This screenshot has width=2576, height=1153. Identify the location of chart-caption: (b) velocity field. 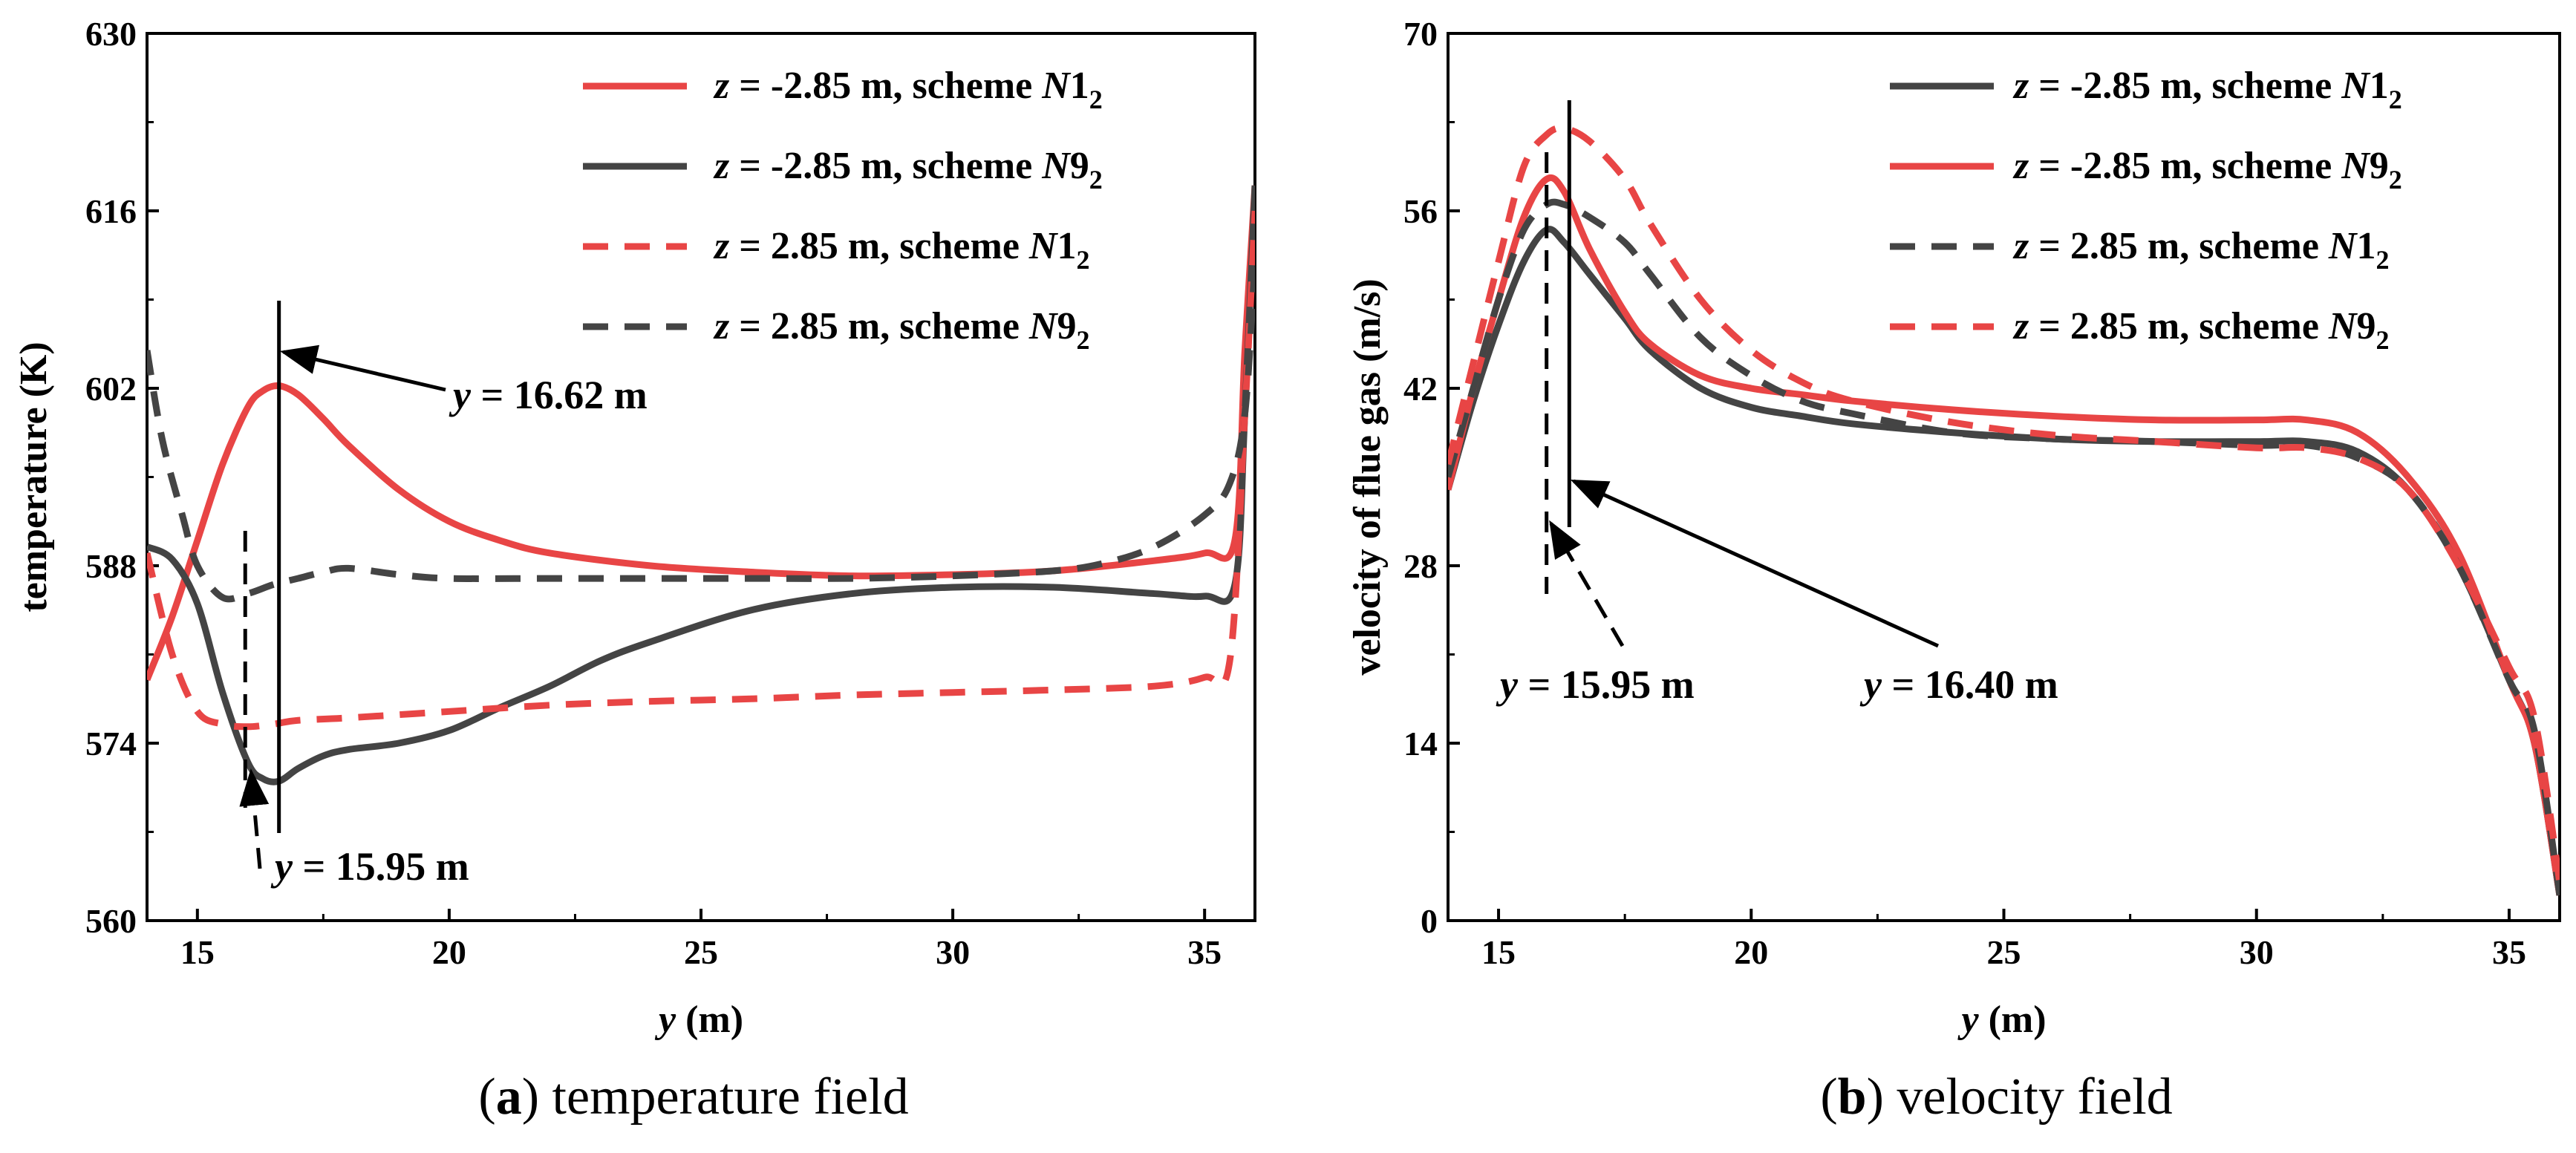
(1996, 1097).